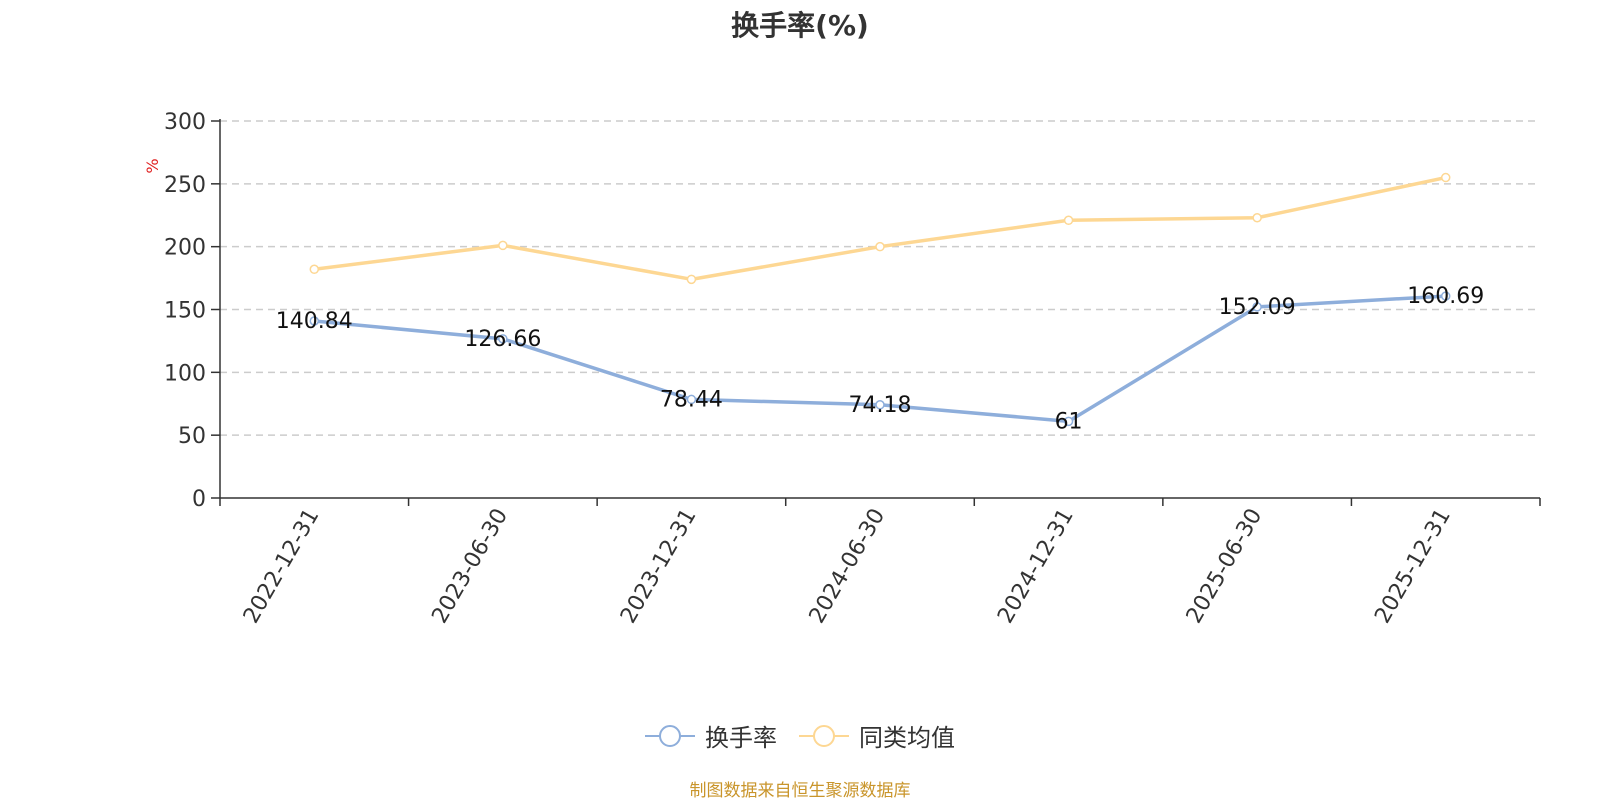  Describe the element at coordinates (185, 311) in the screenshot. I see `y-tick-label-150: 150` at that location.